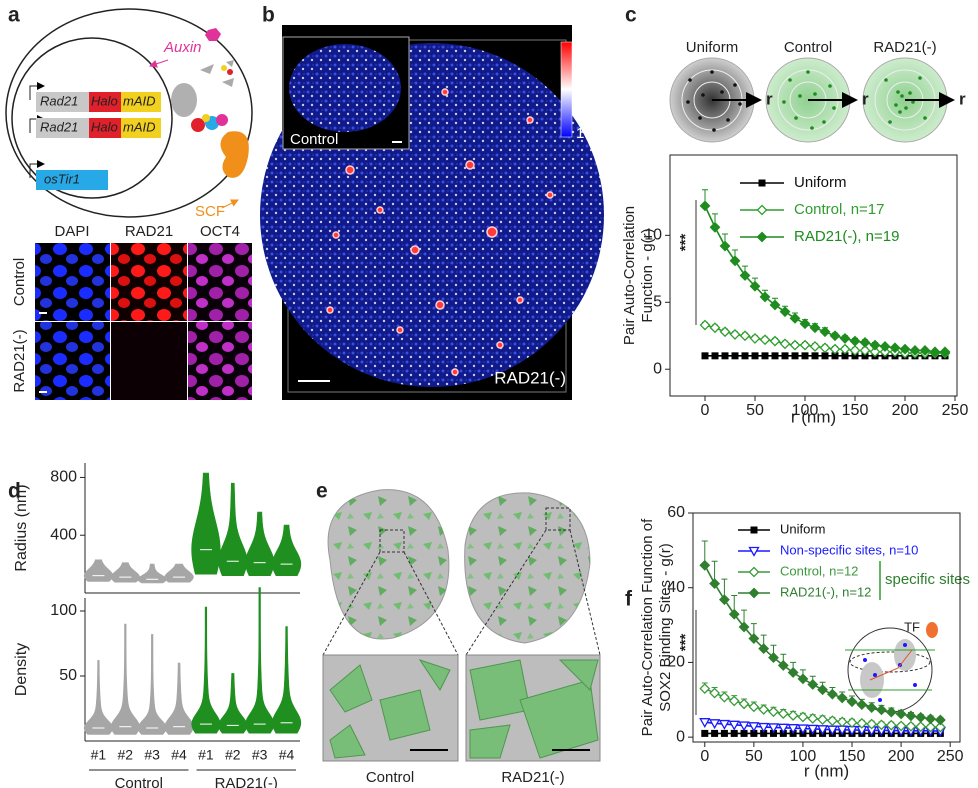 The height and width of the screenshot is (788, 978). Describe the element at coordinates (14, 491) in the screenshot. I see `panel-label: d` at that location.